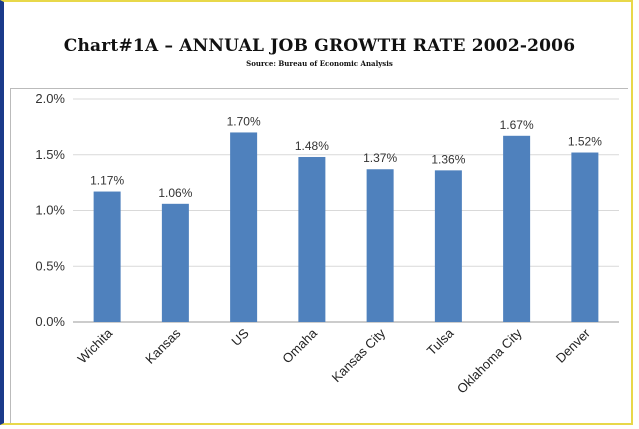  Describe the element at coordinates (50, 98) in the screenshot. I see `y-tick-label: 2.0%` at that location.